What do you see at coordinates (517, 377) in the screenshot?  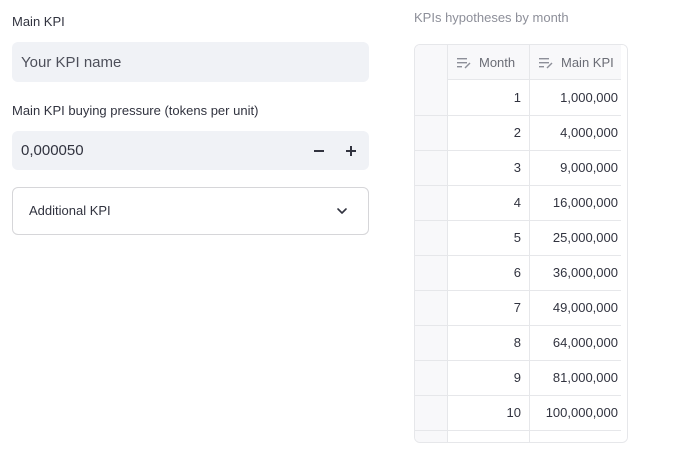 I see `cell-month: 9` at bounding box center [517, 377].